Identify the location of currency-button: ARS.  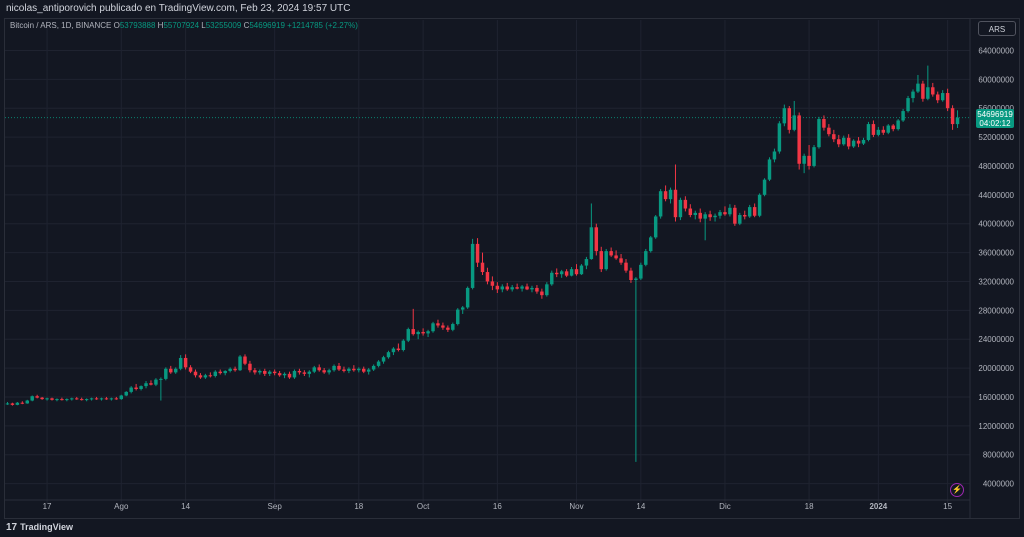
(997, 28).